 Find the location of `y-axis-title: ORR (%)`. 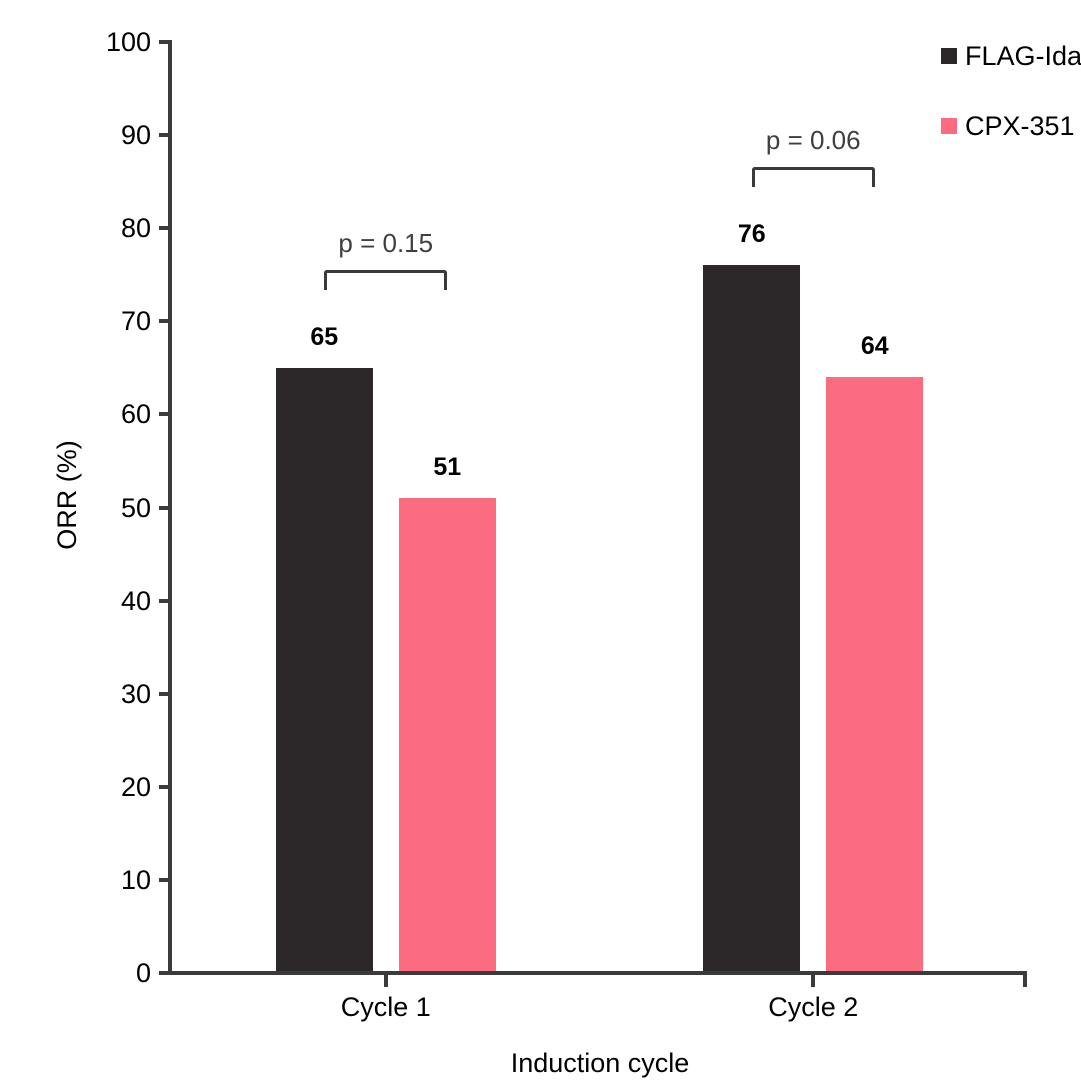

y-axis-title: ORR (%) is located at coordinates (67, 495).